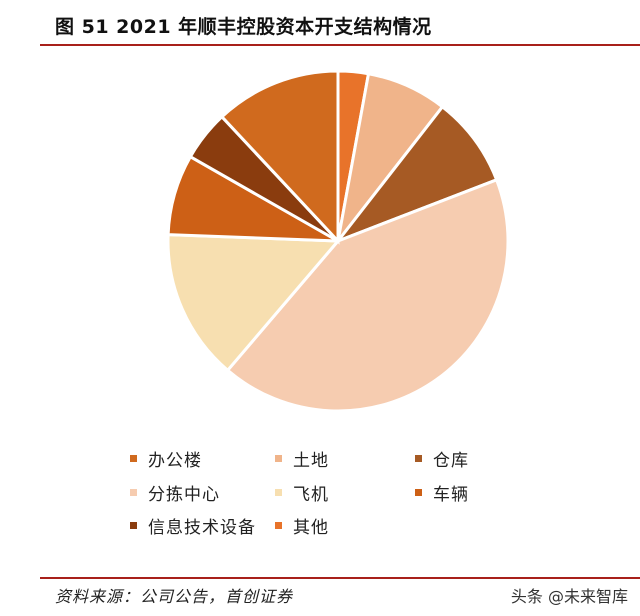 This screenshot has width=640, height=616. Describe the element at coordinates (451, 461) in the screenshot. I see `legend-label: 仓库` at that location.